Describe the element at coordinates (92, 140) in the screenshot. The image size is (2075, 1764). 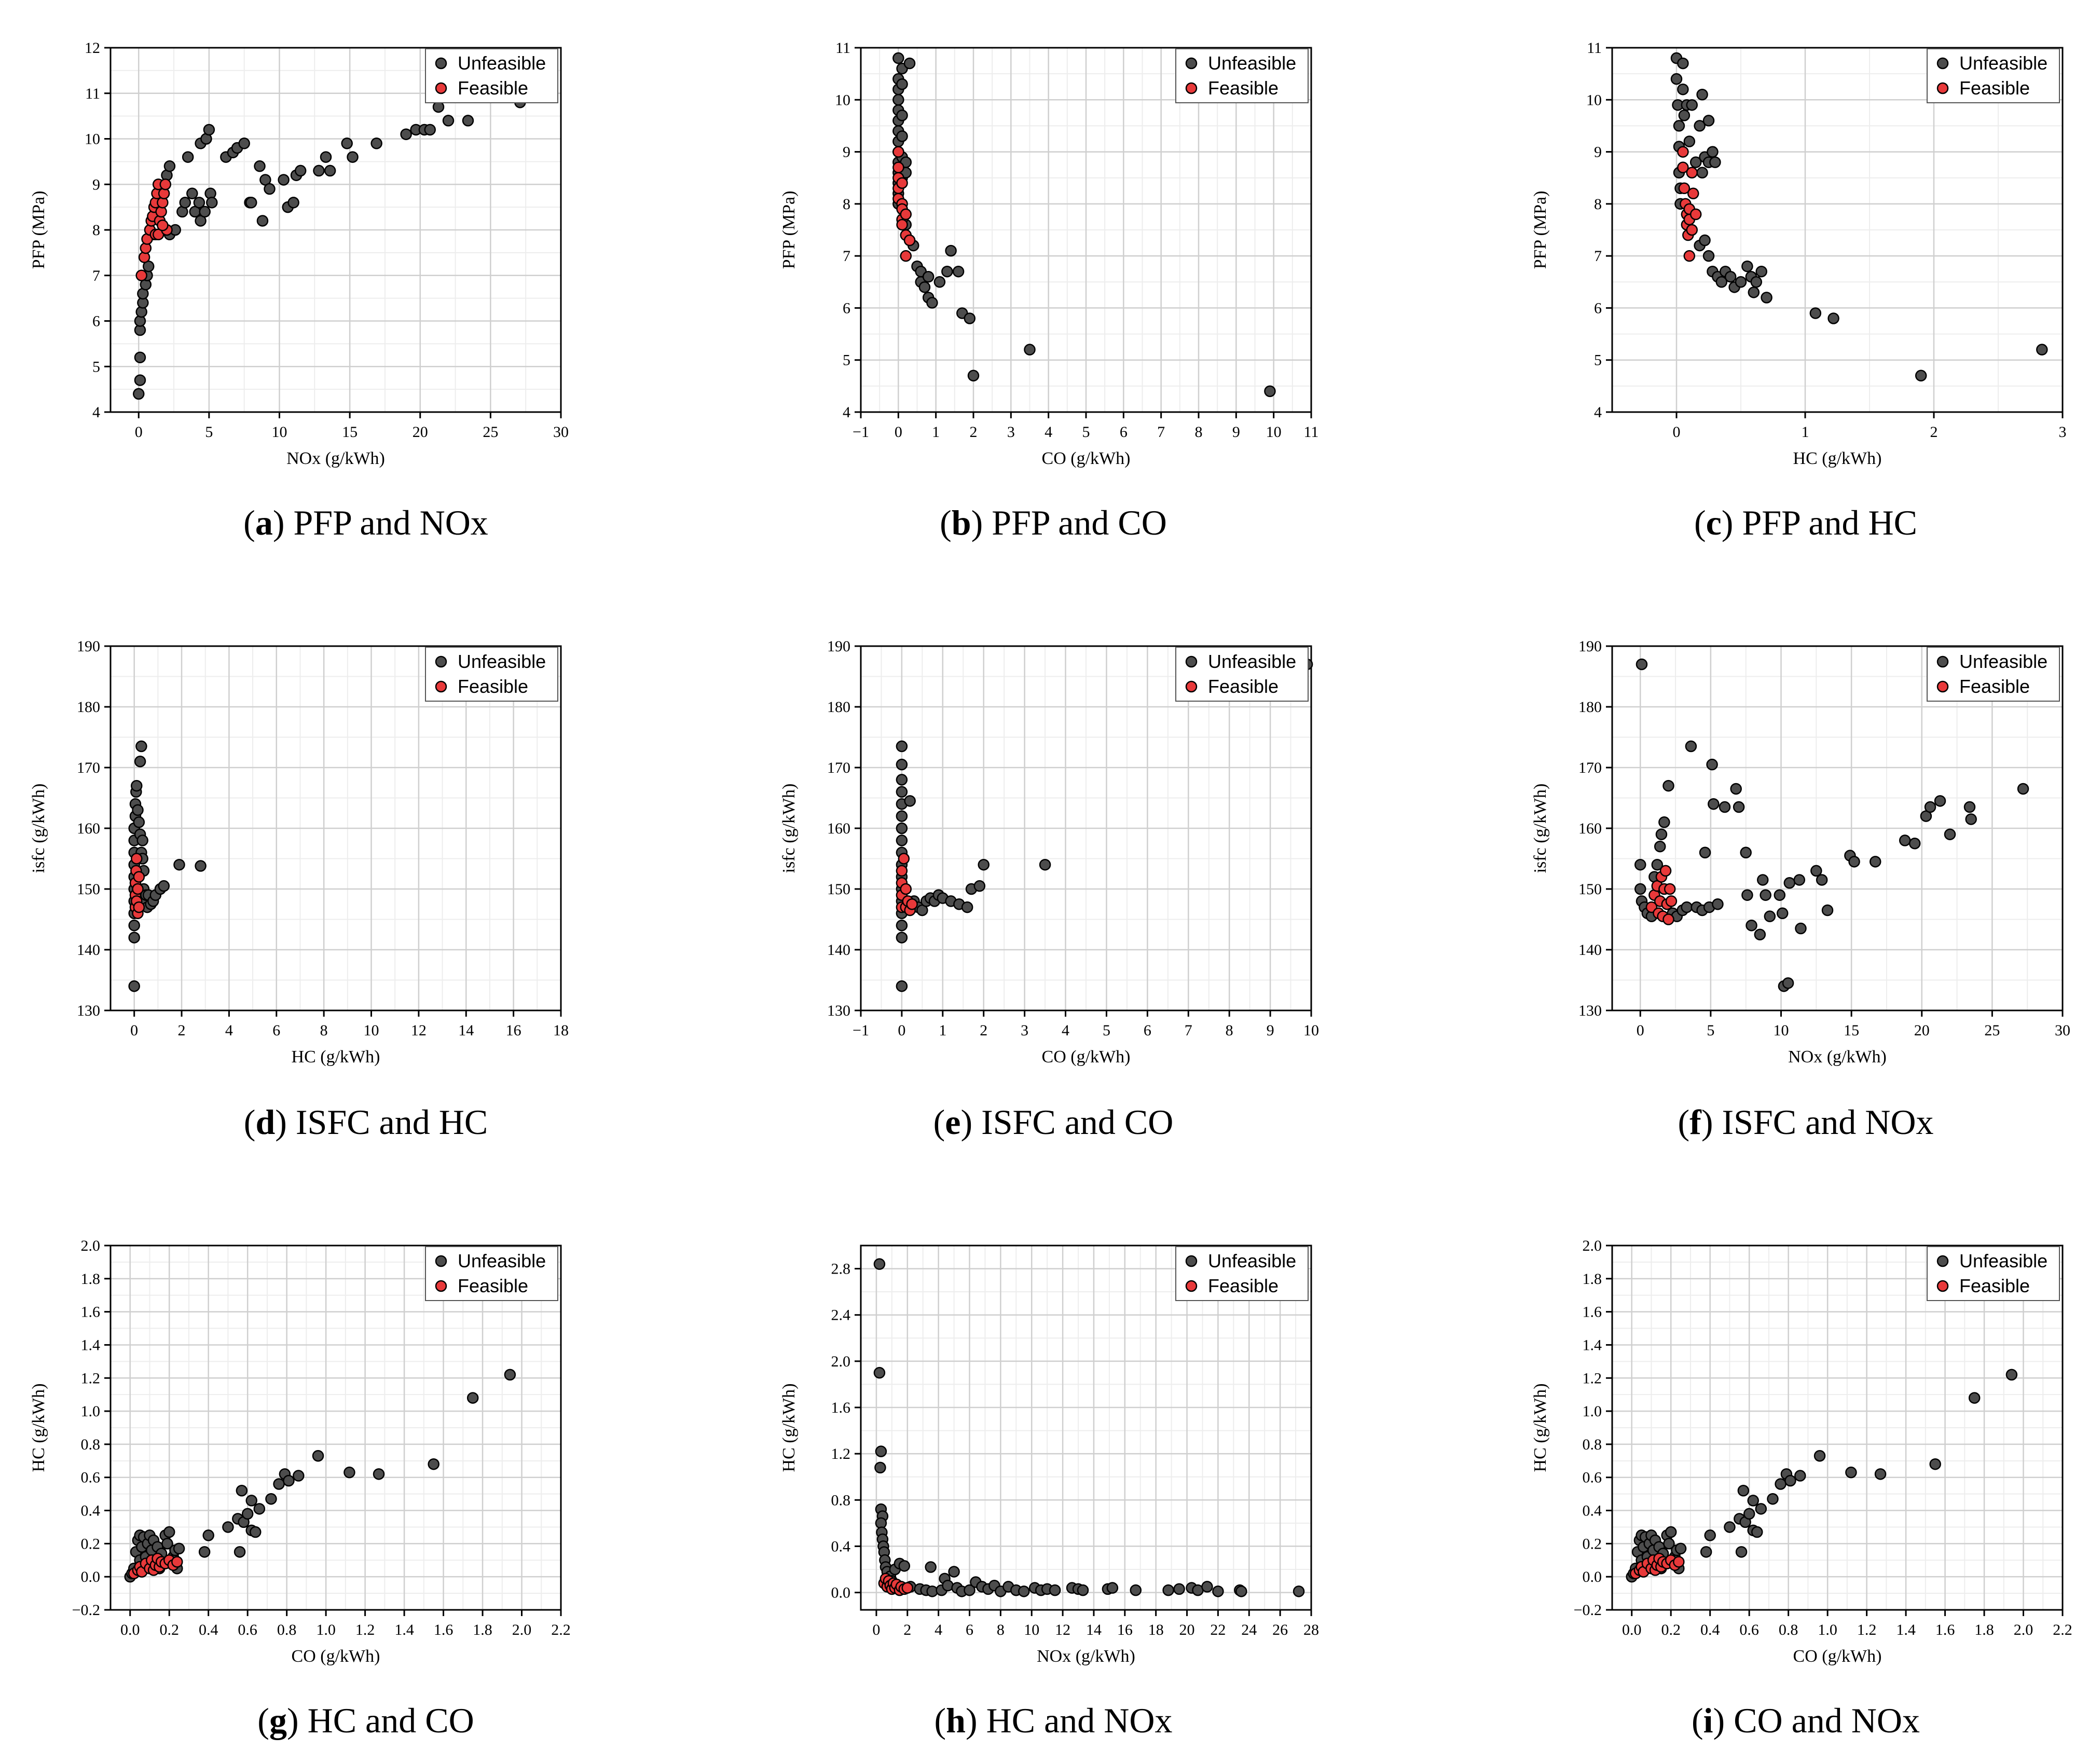
I see `y-tick-label: 10` at that location.